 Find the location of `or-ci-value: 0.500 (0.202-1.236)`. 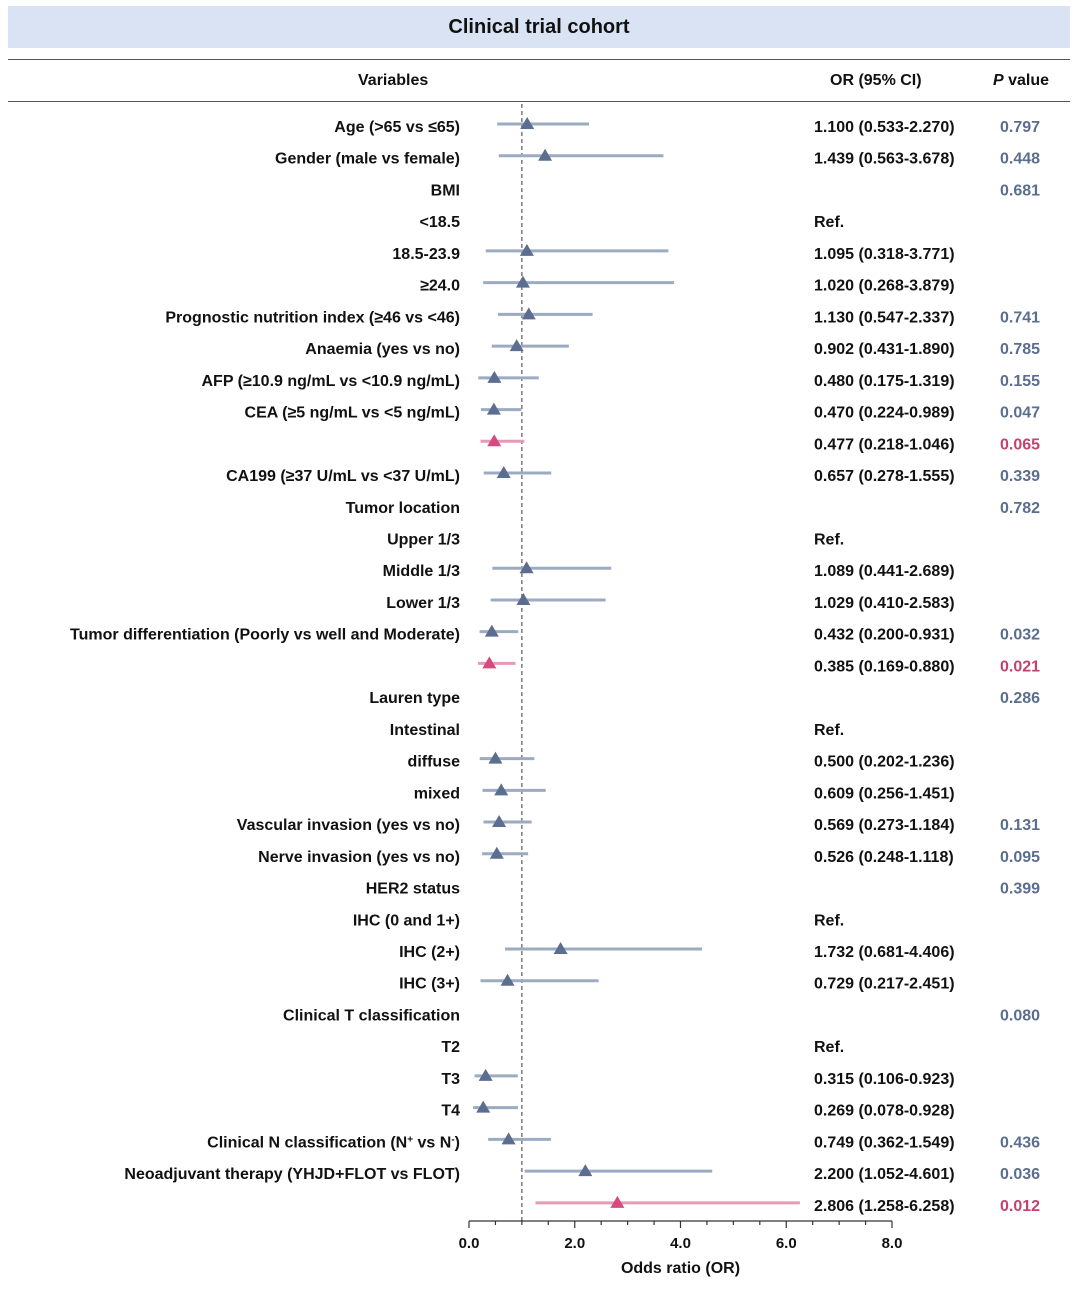

or-ci-value: 0.500 (0.202-1.236) is located at coordinates (884, 762).